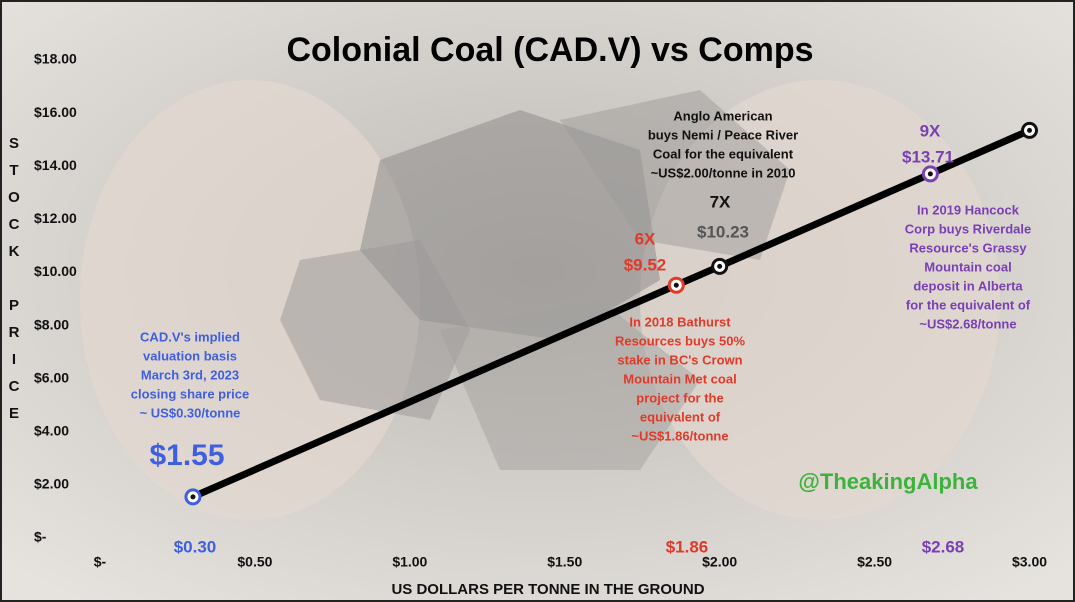 Image resolution: width=1075 pixels, height=602 pixels. I want to click on annotation: In 2019 Hancock, so click(968, 209).